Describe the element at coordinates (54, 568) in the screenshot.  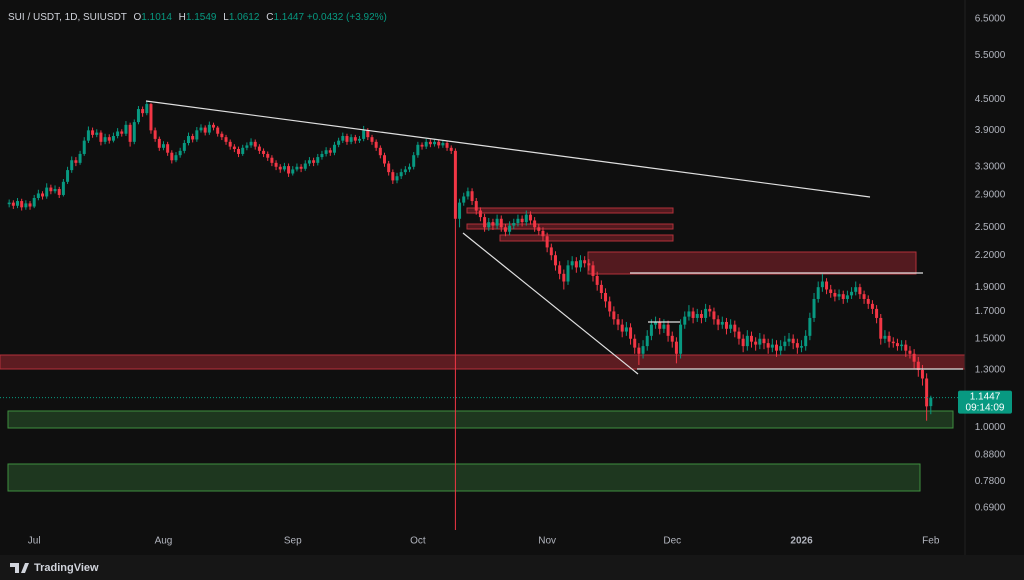
I see `brand: TradingView` at that location.